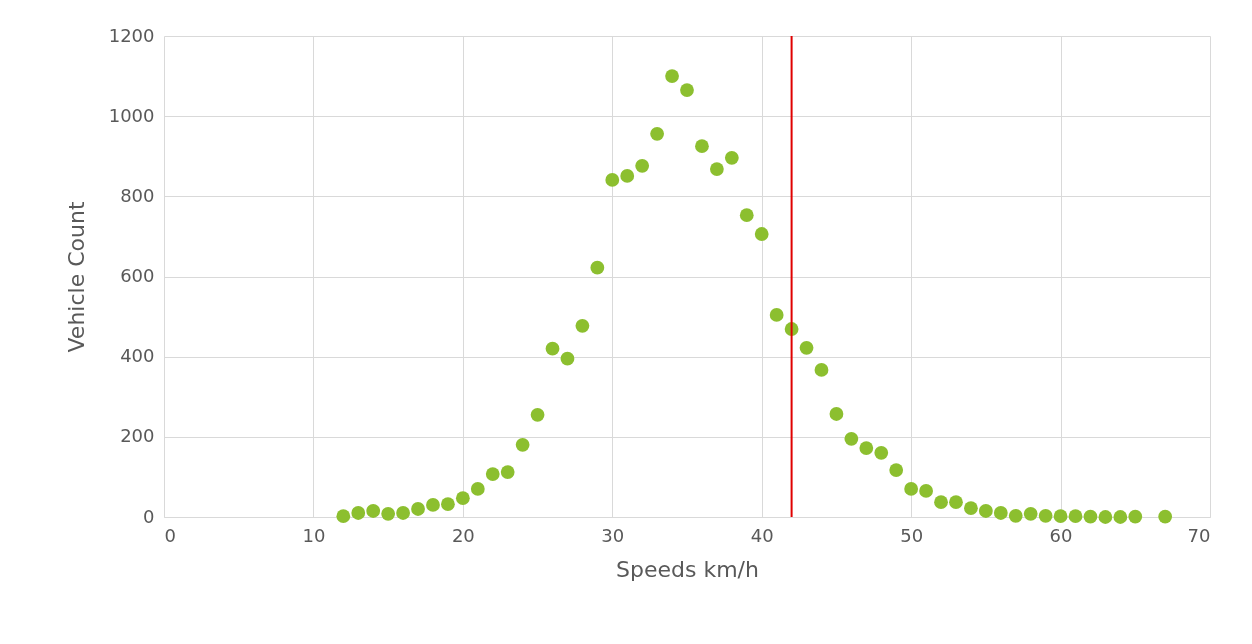  I want to click on x-tick-label: 0, so click(170, 535).